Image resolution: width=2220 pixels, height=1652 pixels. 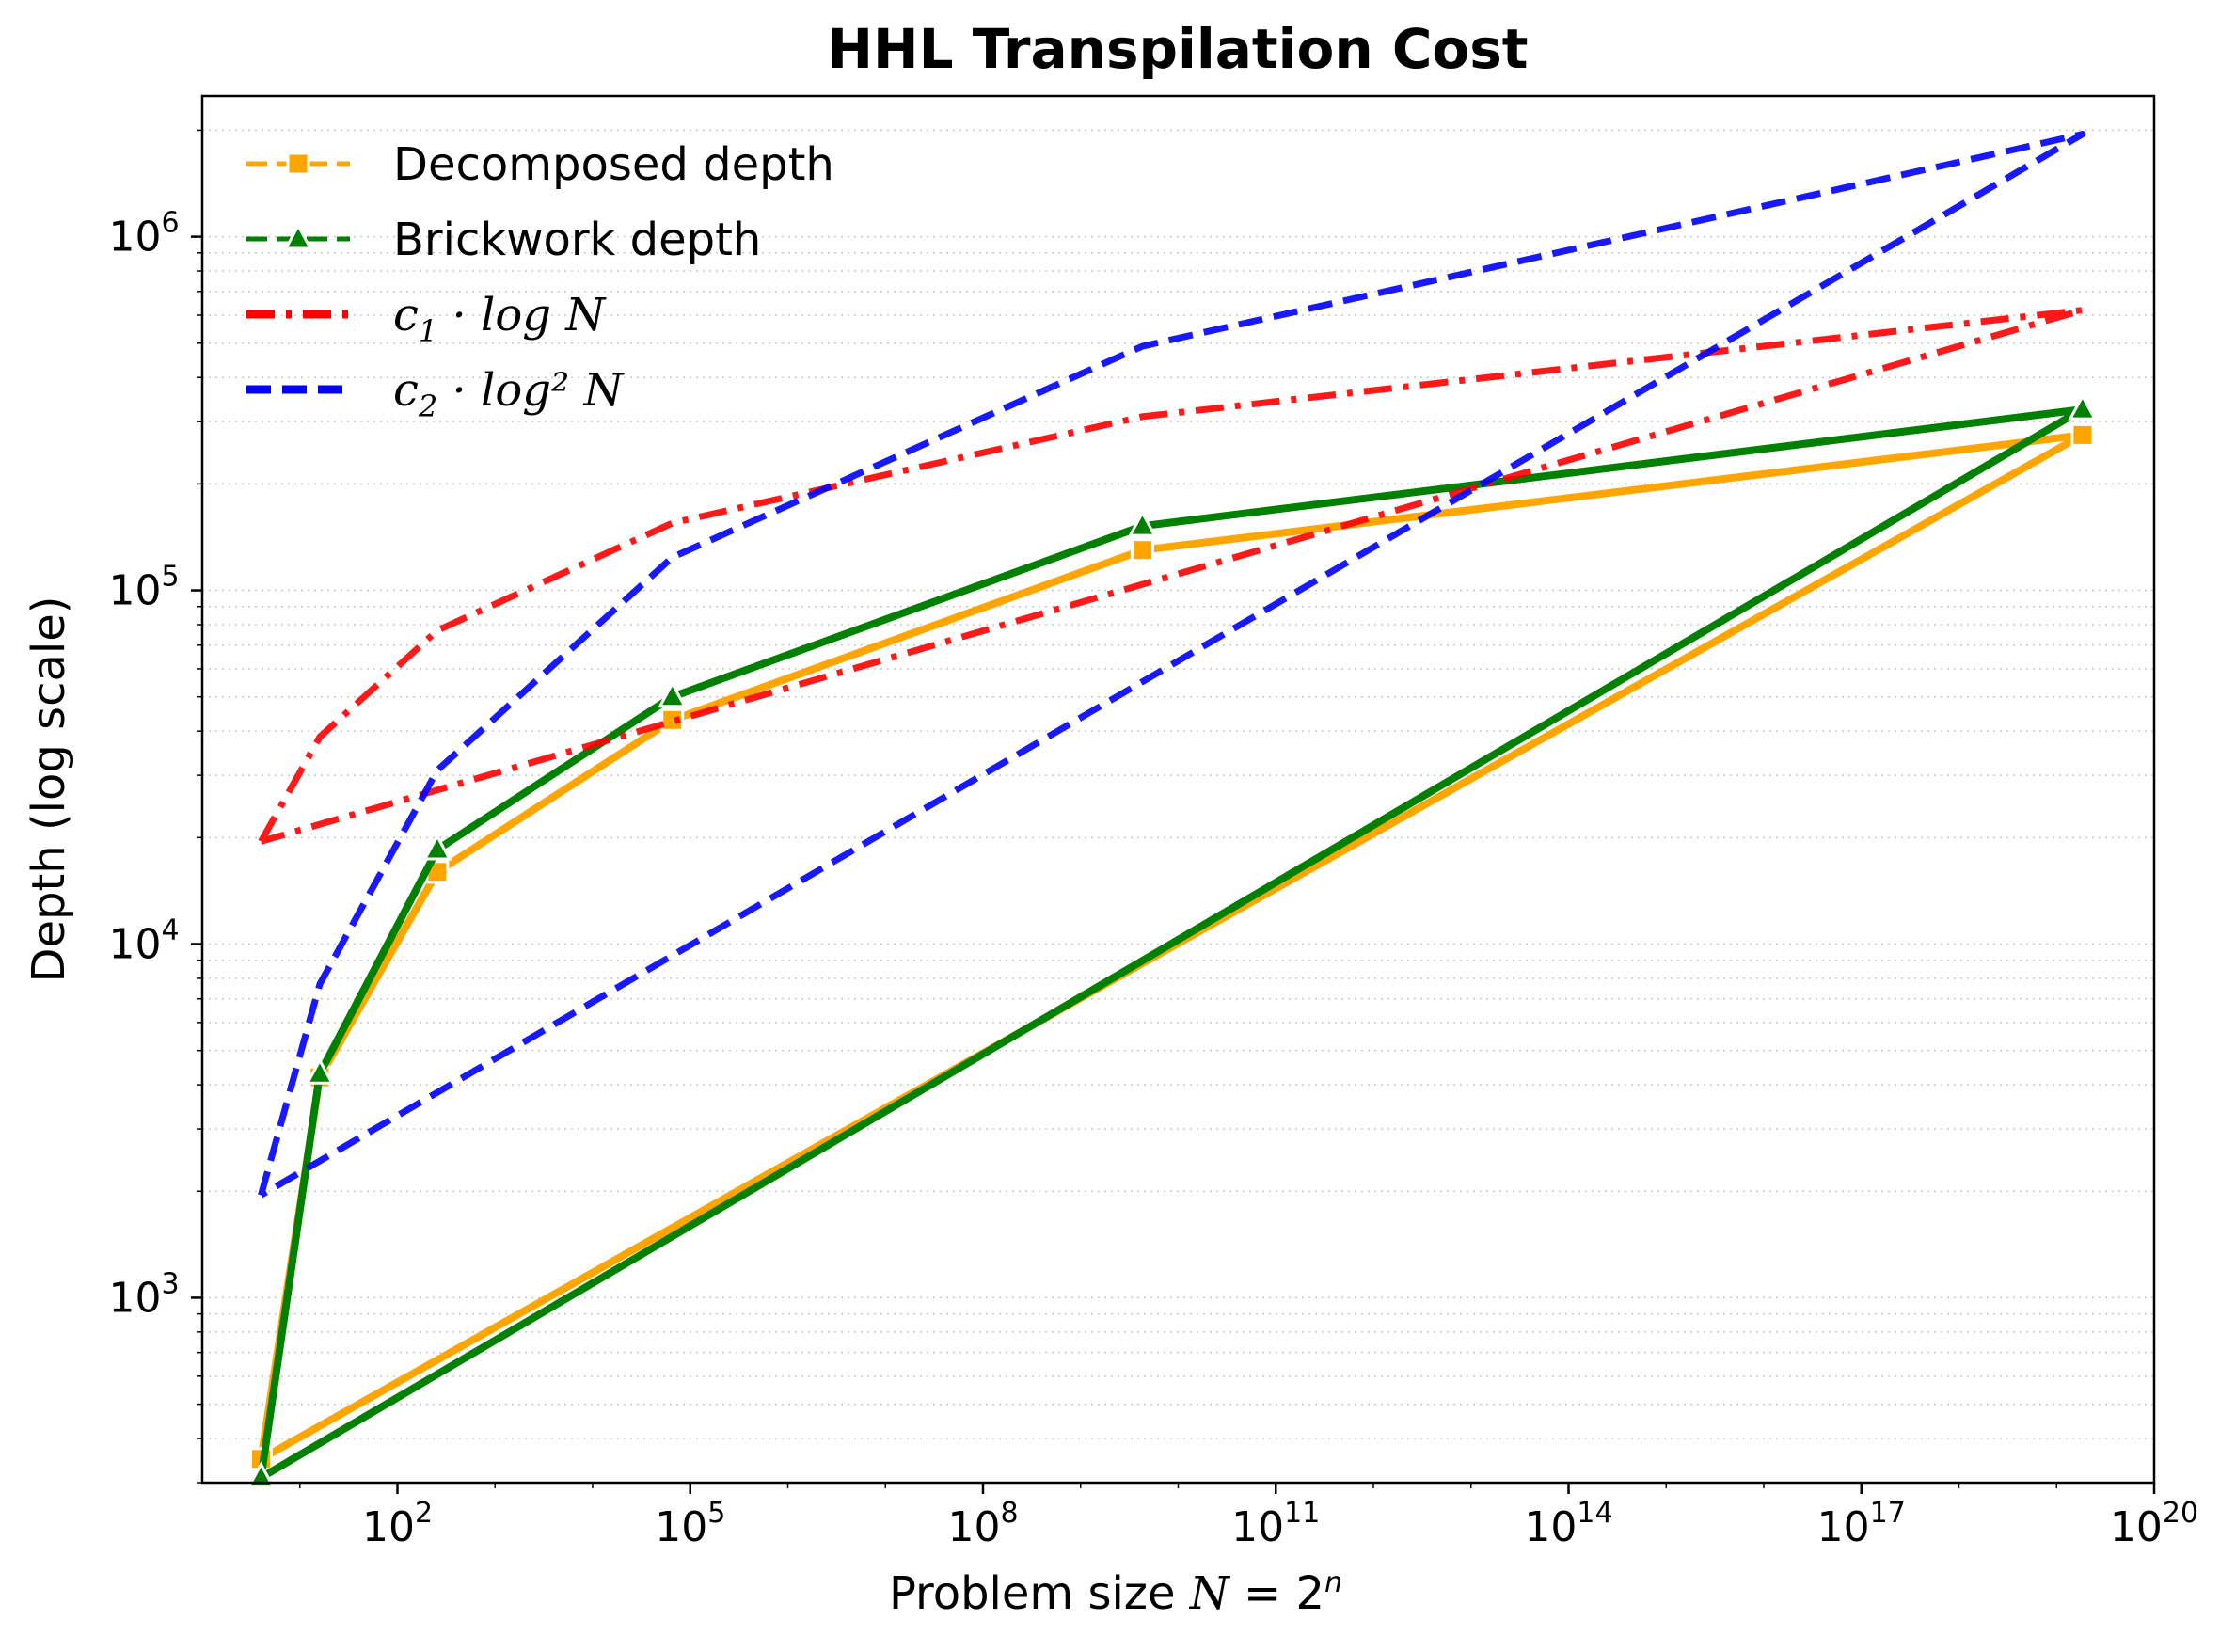 What do you see at coordinates (143, 588) in the screenshot?
I see `y-tick-label: 10⁵` at bounding box center [143, 588].